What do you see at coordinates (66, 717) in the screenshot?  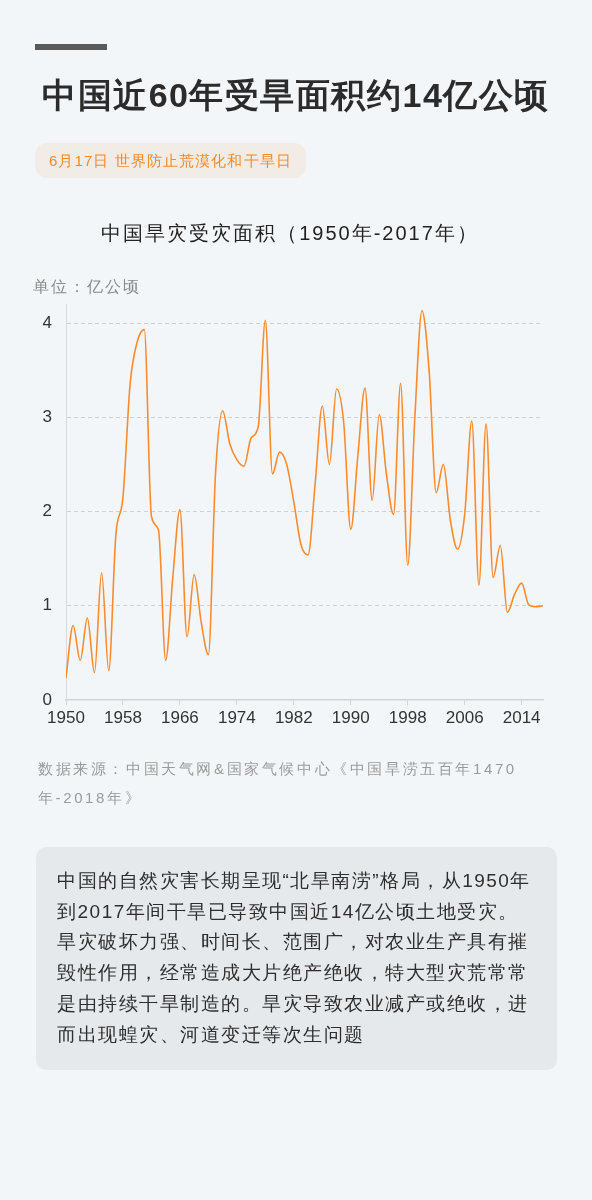 I see `x-tick-label: 1950` at bounding box center [66, 717].